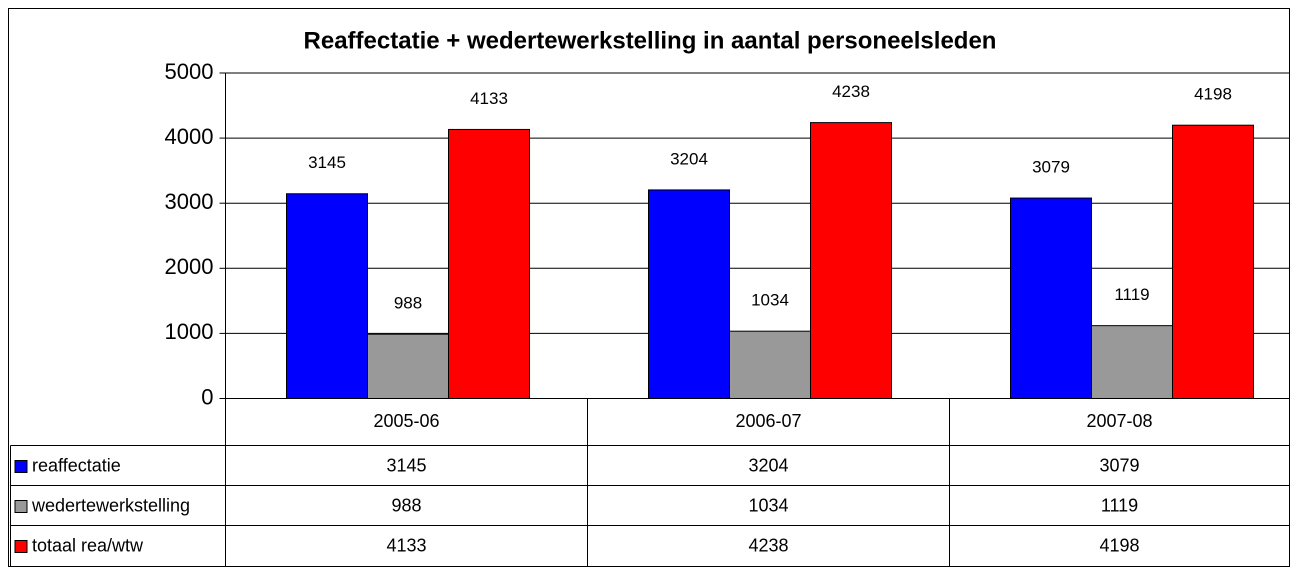 The height and width of the screenshot is (568, 1297). Describe the element at coordinates (770, 300) in the screenshot. I see `data-label: 1034` at that location.